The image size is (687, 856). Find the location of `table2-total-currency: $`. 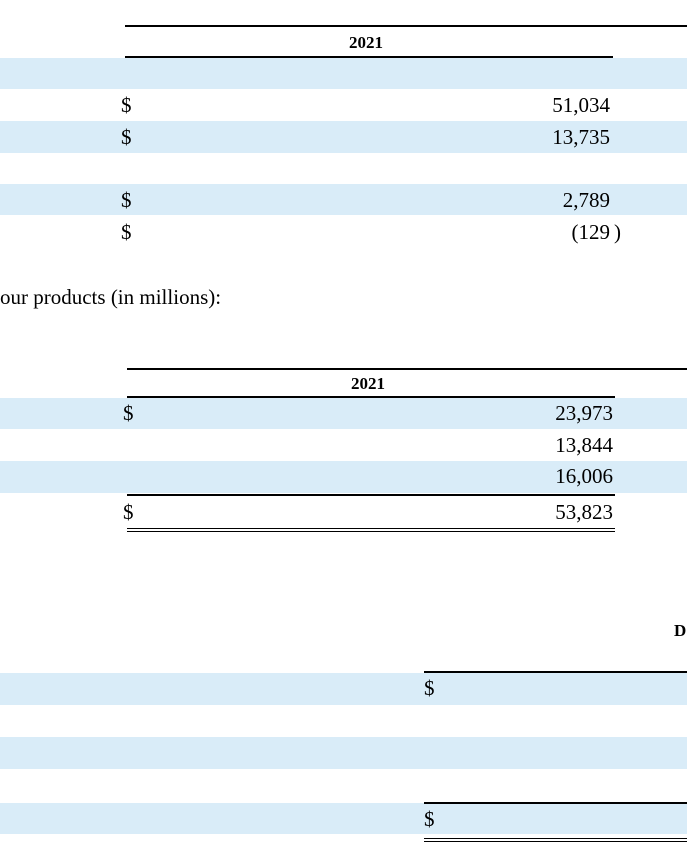

table2-total-currency: $ is located at coordinates (128, 512).